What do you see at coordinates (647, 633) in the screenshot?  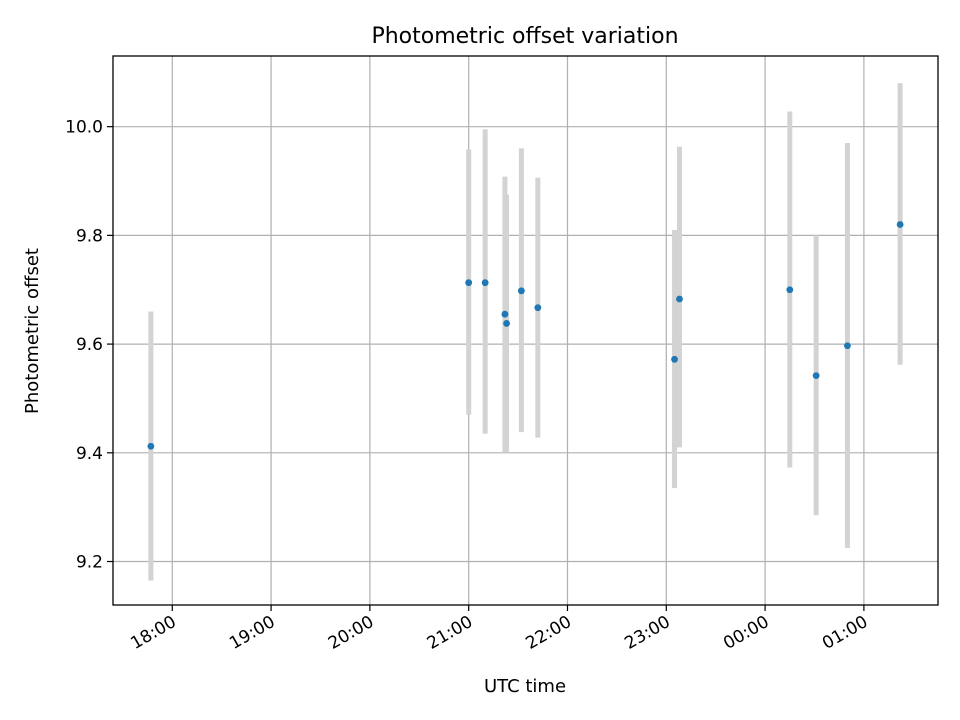 I see `x-tick-label: 23:00` at bounding box center [647, 633].